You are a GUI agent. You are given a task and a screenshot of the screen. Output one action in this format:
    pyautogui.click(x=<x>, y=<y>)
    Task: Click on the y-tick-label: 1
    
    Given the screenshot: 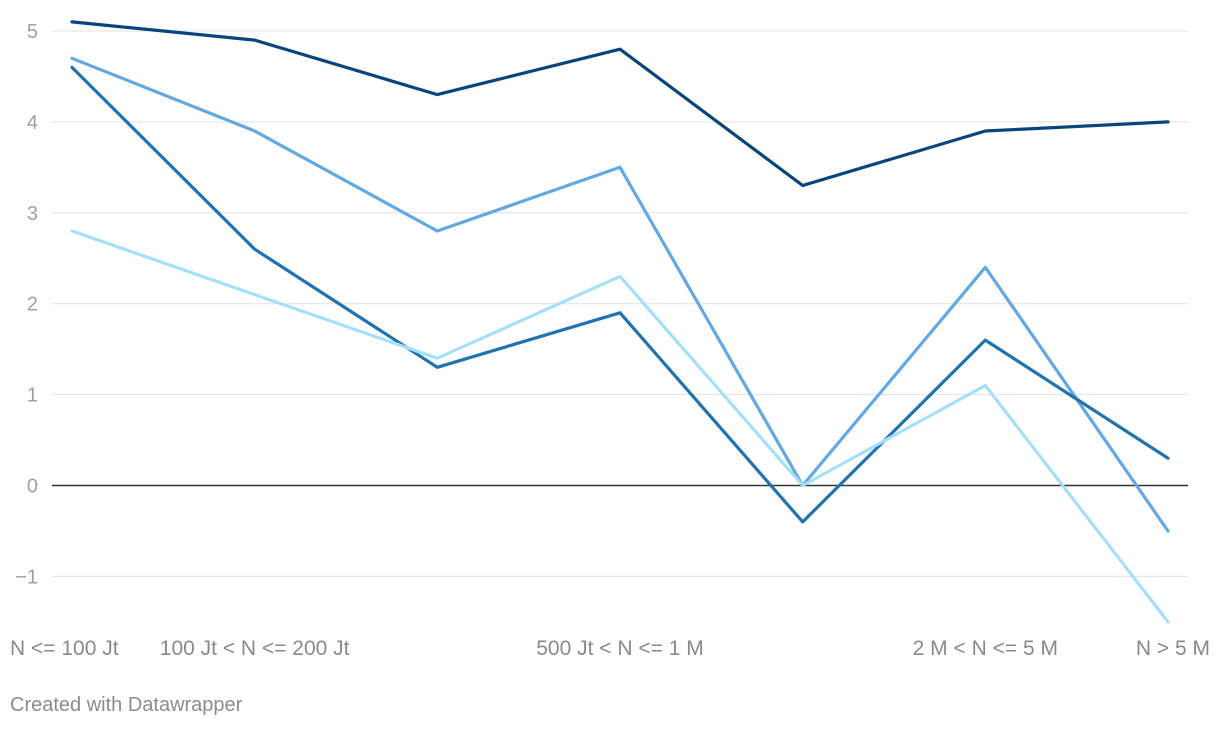 What is the action you would take?
    pyautogui.click(x=32, y=396)
    